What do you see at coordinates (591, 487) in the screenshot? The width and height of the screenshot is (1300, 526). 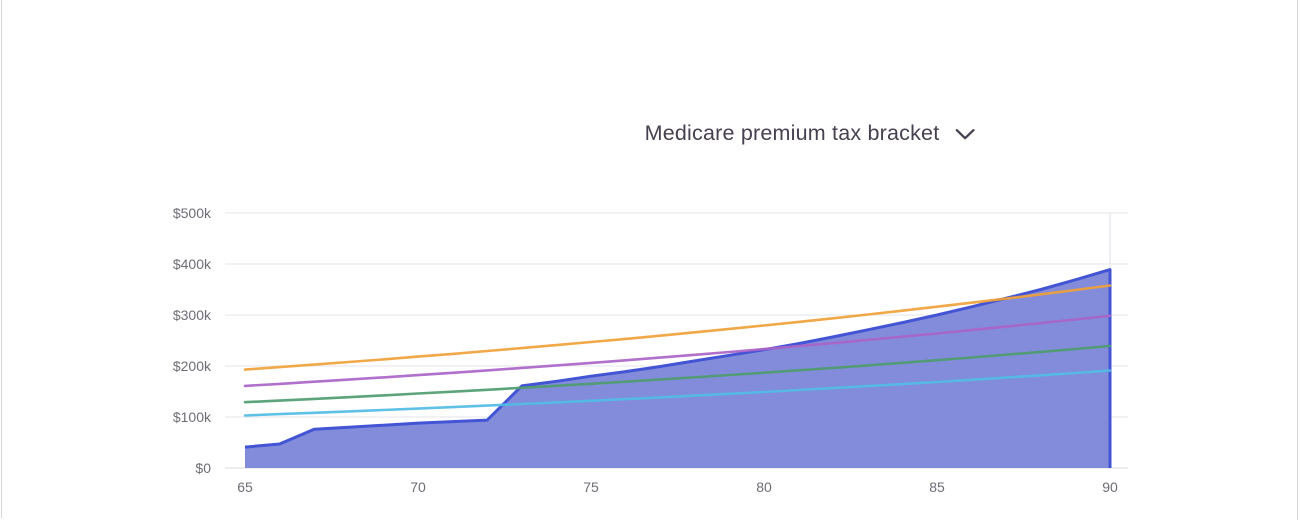 I see `x-tick-label: 75` at bounding box center [591, 487].